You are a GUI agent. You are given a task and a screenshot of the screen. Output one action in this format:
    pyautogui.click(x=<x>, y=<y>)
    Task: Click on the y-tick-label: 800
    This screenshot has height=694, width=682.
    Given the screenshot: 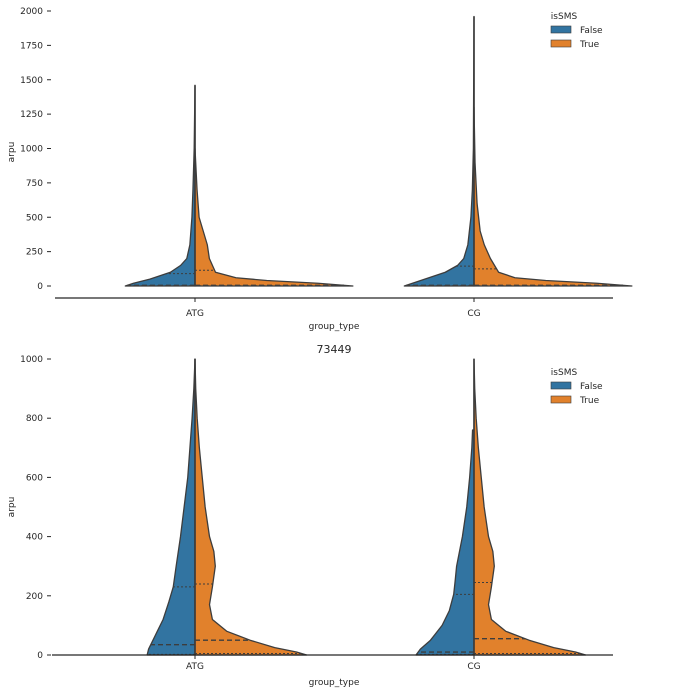 What is the action you would take?
    pyautogui.click(x=34, y=419)
    